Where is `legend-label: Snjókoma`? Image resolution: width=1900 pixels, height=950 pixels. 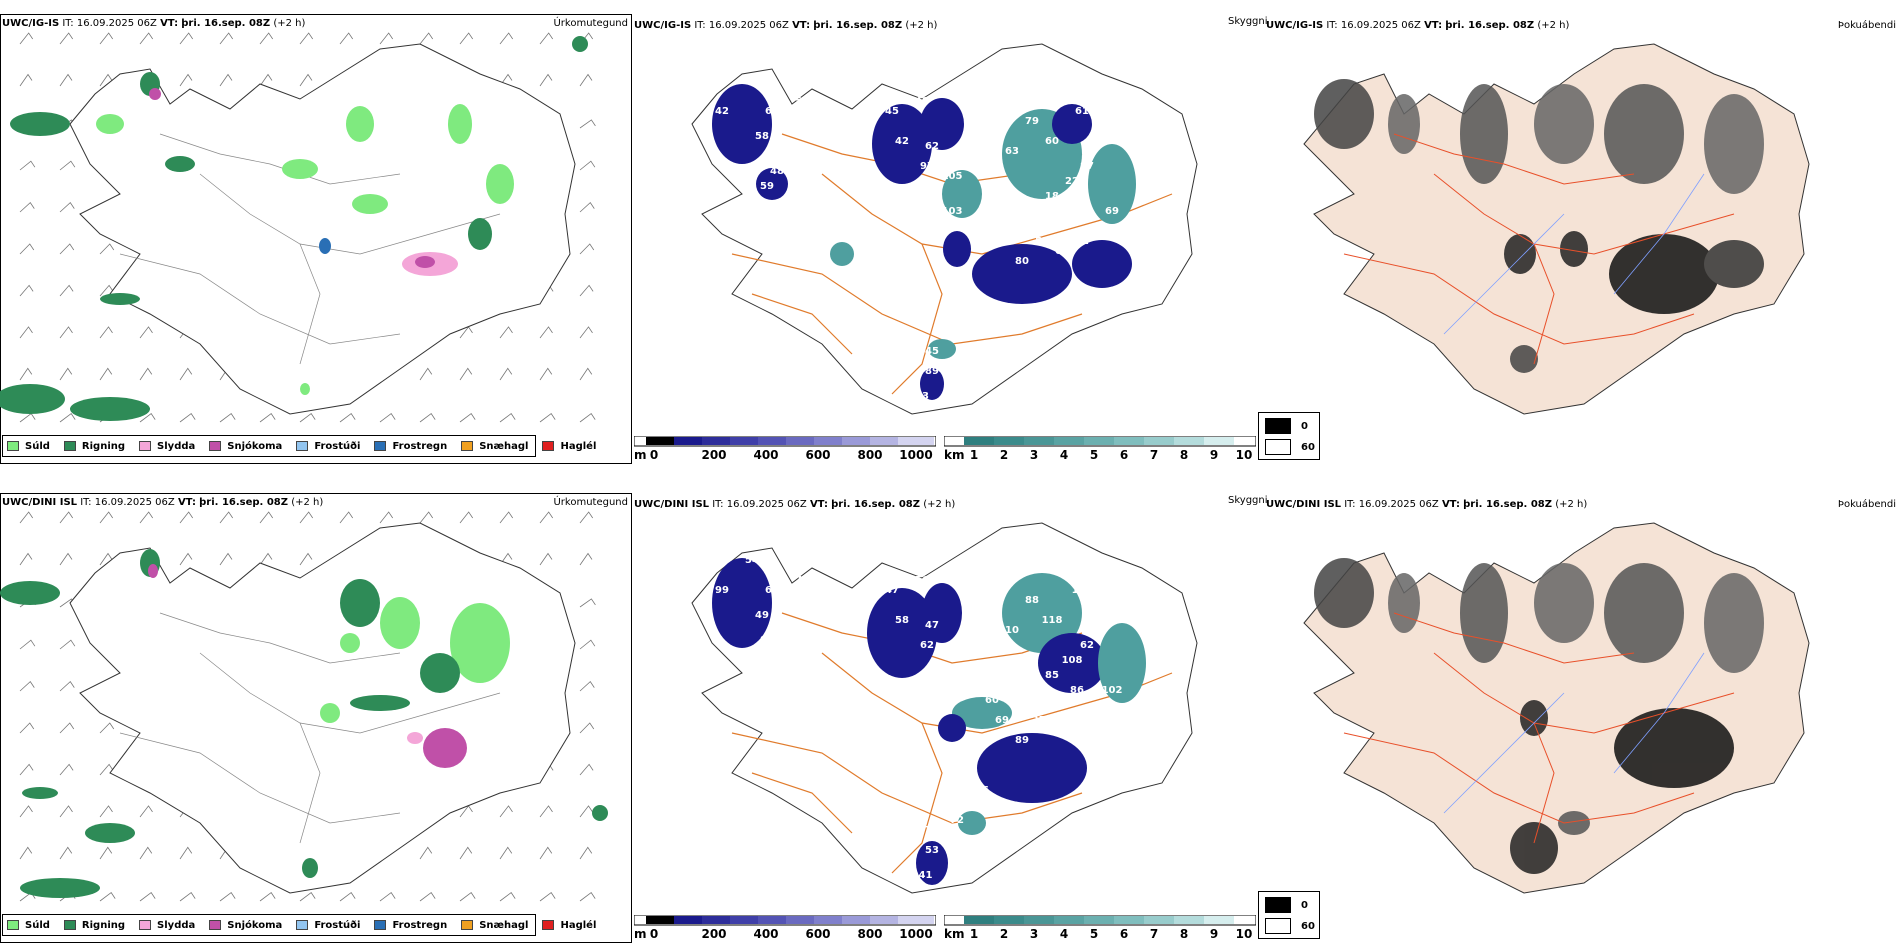
legend-label: Snjókoma is located at coordinates (255, 925).